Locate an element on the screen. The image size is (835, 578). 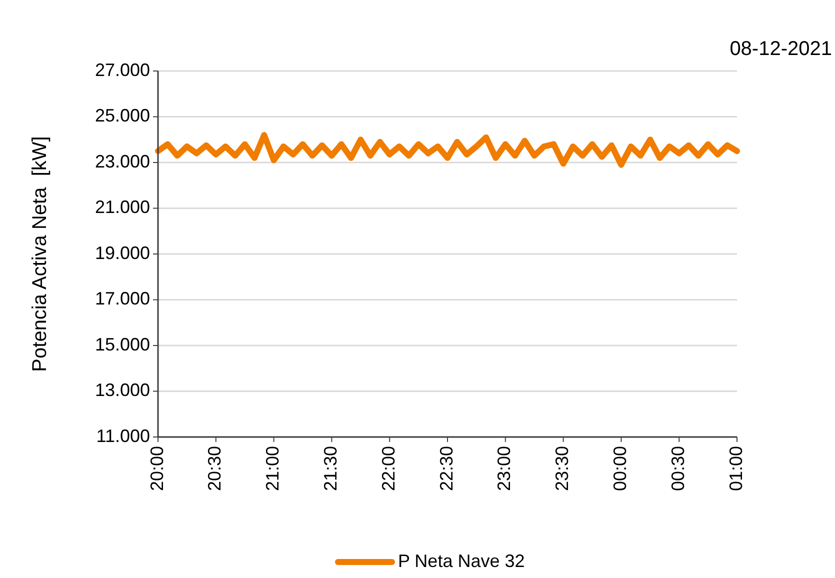
y-tick-label: 13.000 is located at coordinates (122, 390).